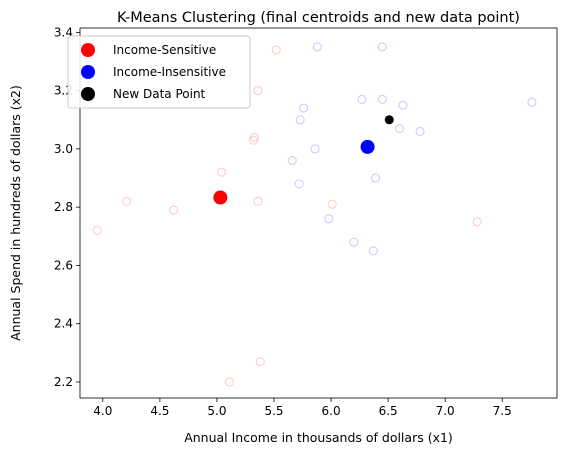 Image resolution: width=567 pixels, height=455 pixels. What do you see at coordinates (63, 382) in the screenshot?
I see `y-tick-label: 2.2` at bounding box center [63, 382].